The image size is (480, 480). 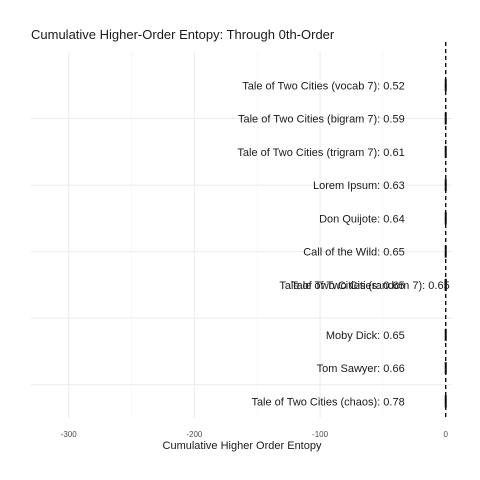 What do you see at coordinates (69, 434) in the screenshot?
I see `x-tick-label: -300` at bounding box center [69, 434].